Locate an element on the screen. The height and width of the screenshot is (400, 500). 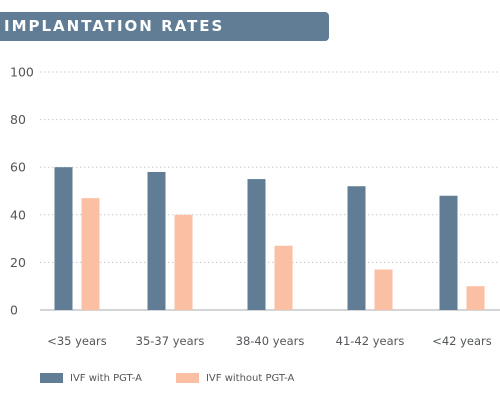
y-tick-label-40: 40 is located at coordinates (18, 214).